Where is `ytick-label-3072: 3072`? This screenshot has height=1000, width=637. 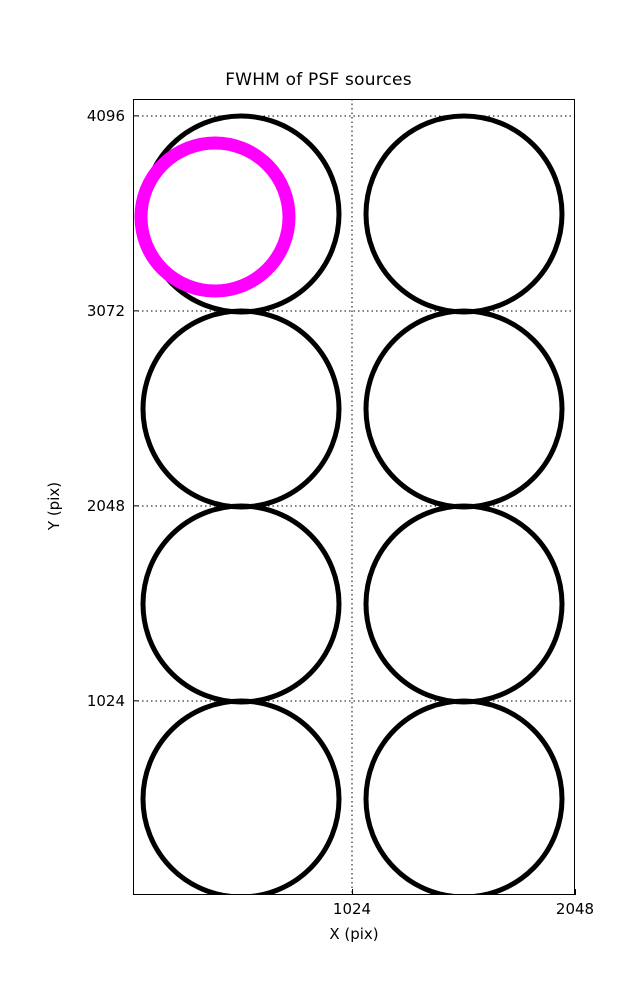 ytick-label-3072: 3072 is located at coordinates (105, 311).